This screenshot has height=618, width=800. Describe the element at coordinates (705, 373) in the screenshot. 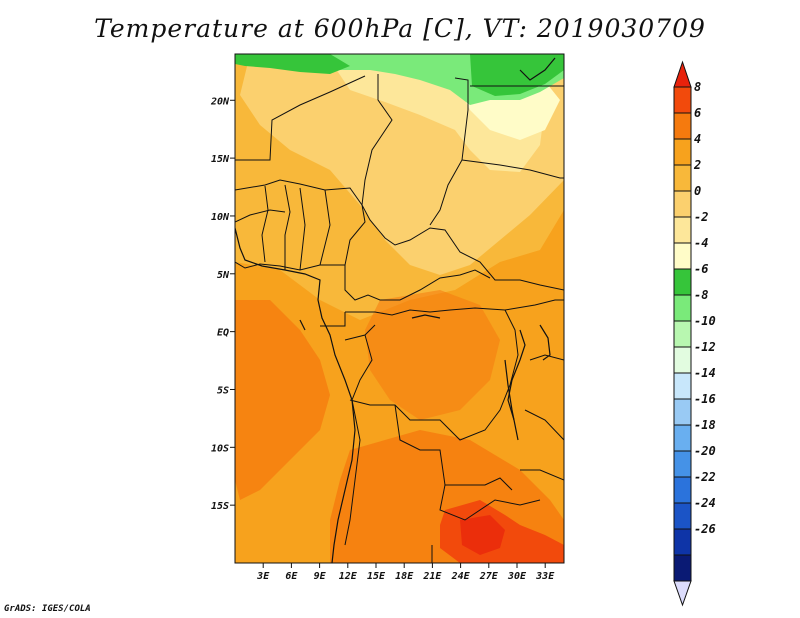

I see `colorbar-label: -14` at that location.